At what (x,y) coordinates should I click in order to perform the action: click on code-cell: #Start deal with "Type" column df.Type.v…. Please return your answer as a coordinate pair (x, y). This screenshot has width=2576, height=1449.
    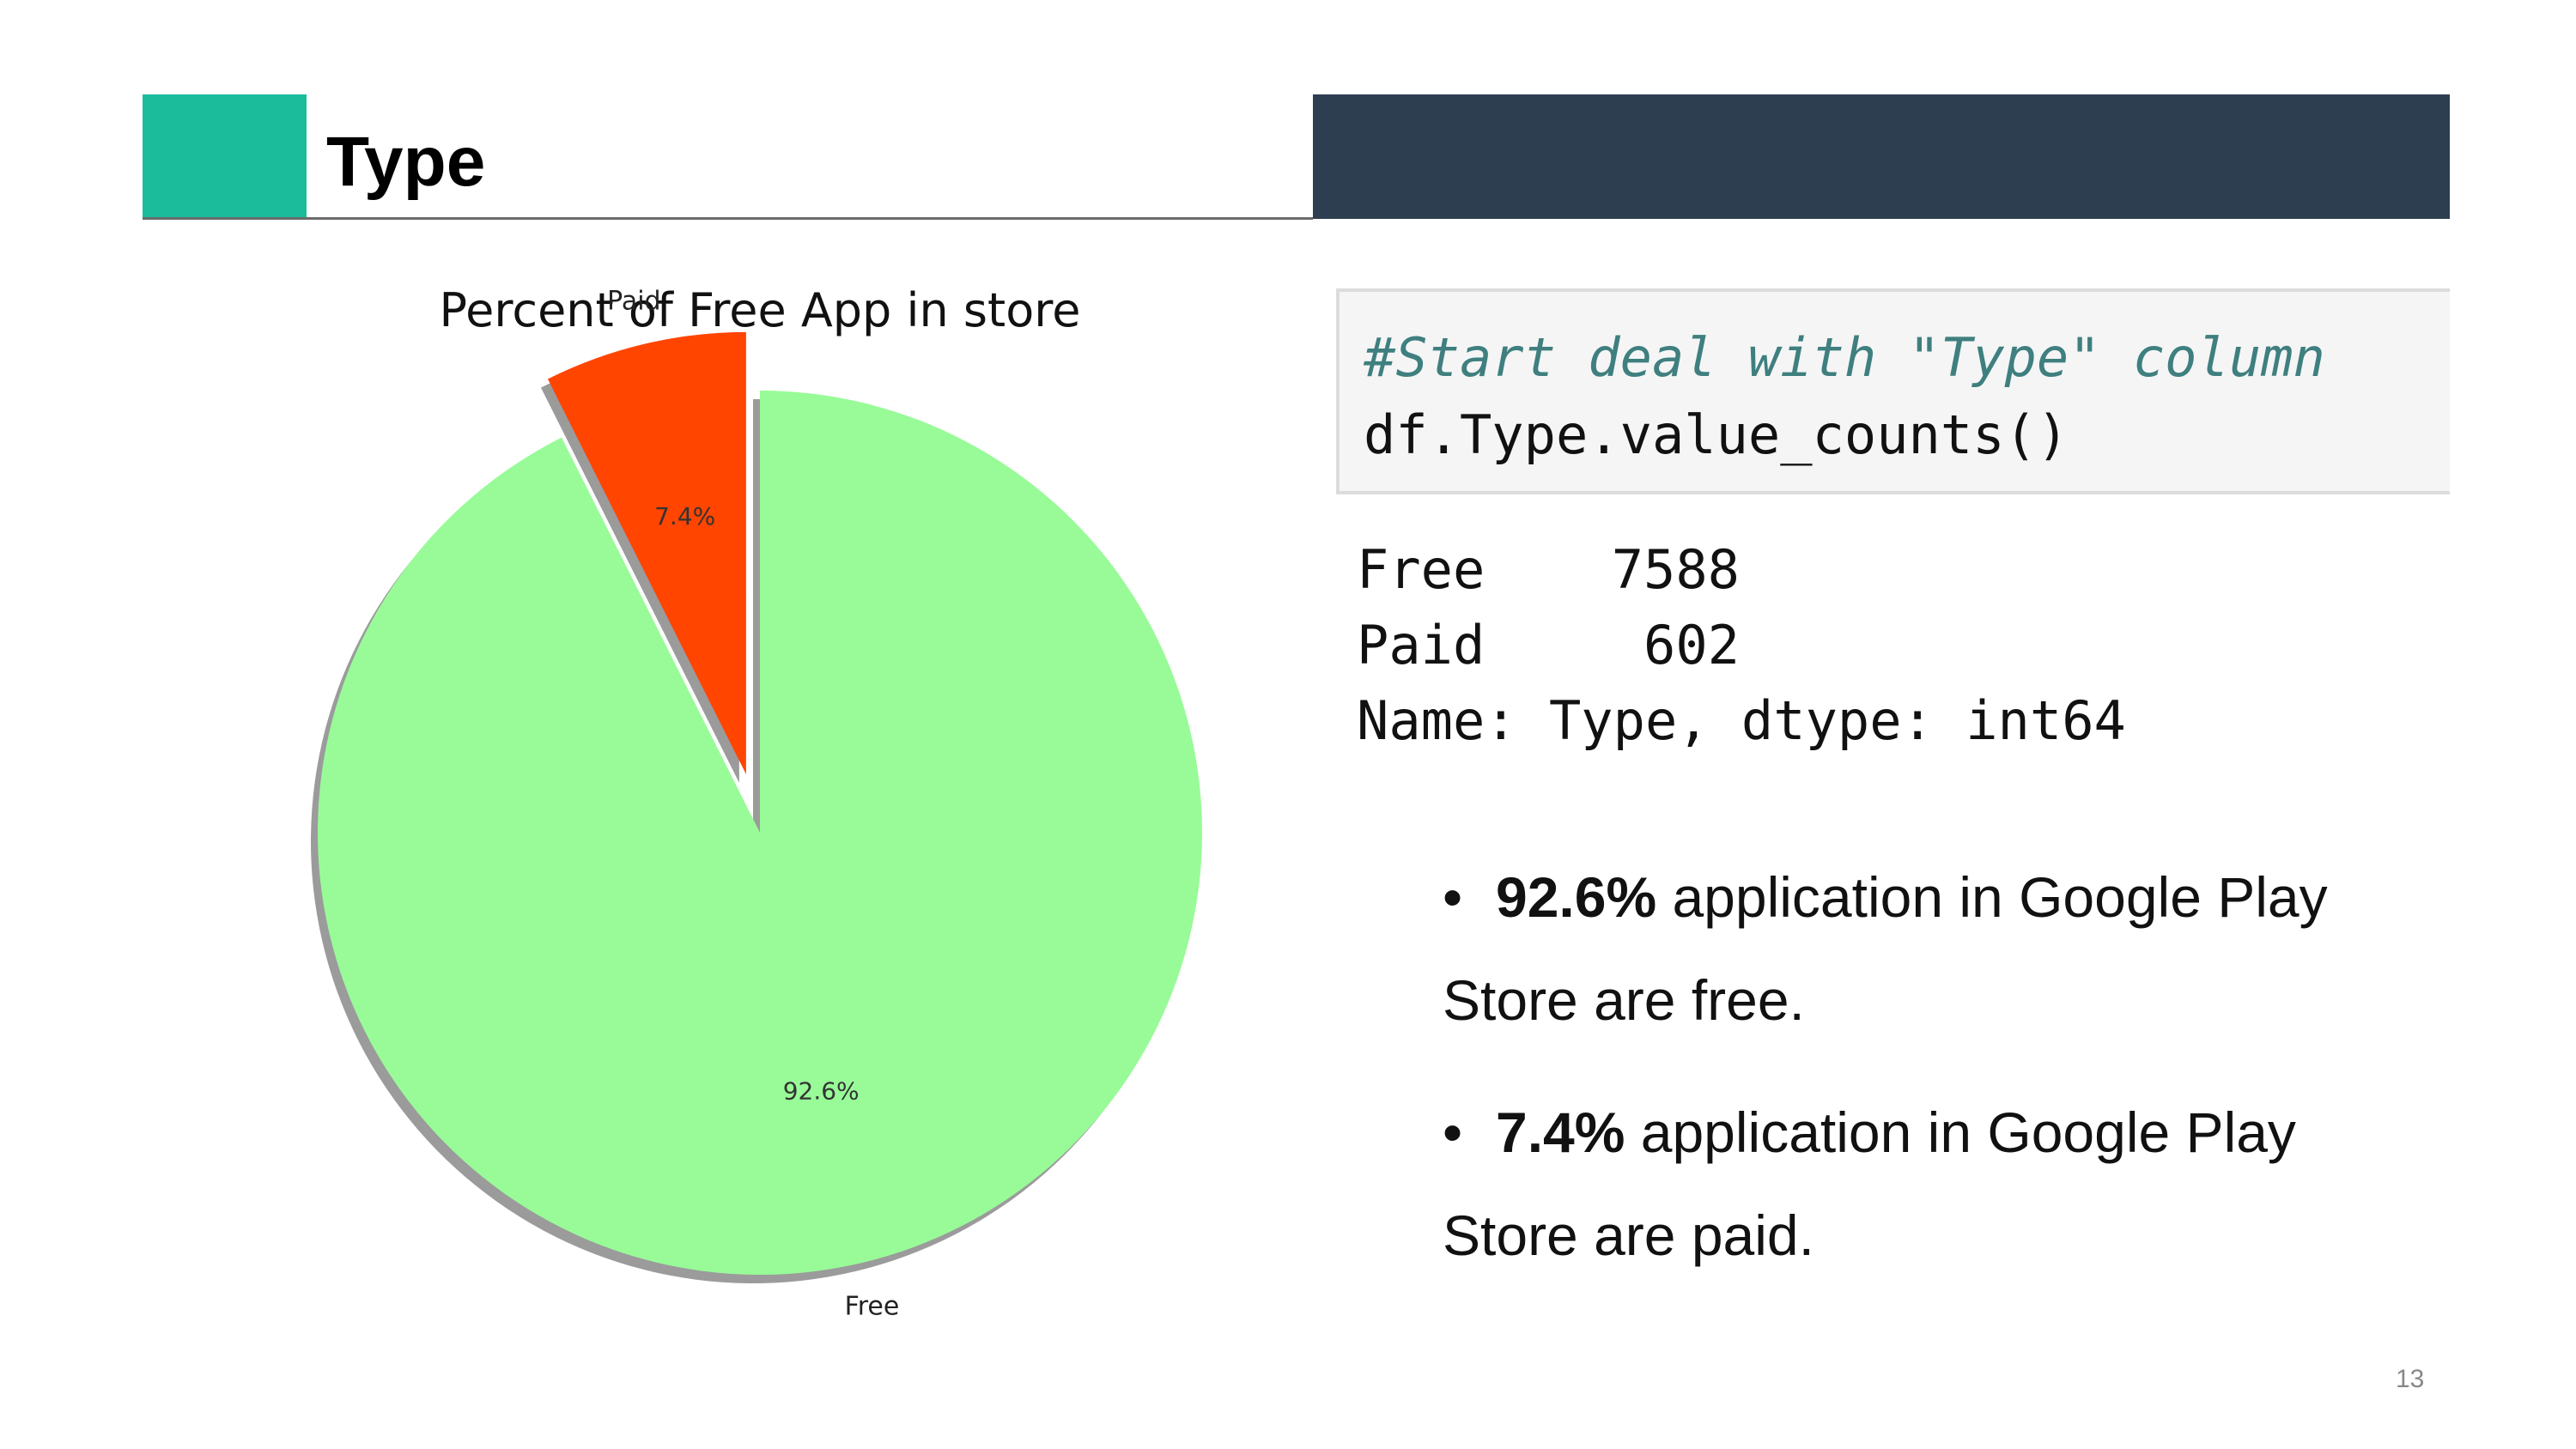
    Looking at the image, I should click on (1893, 391).